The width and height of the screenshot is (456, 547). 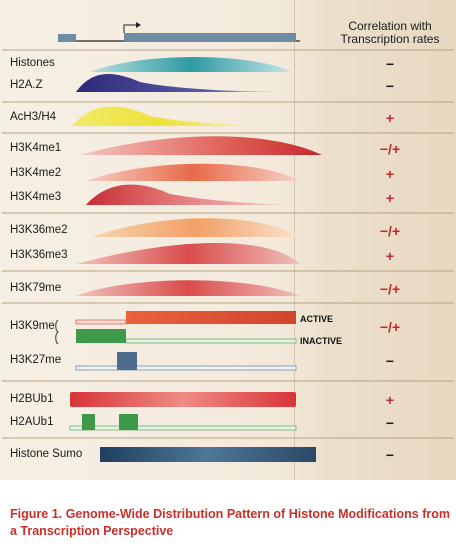 What do you see at coordinates (36, 148) in the screenshot?
I see `row-label: H3K4me1` at bounding box center [36, 148].